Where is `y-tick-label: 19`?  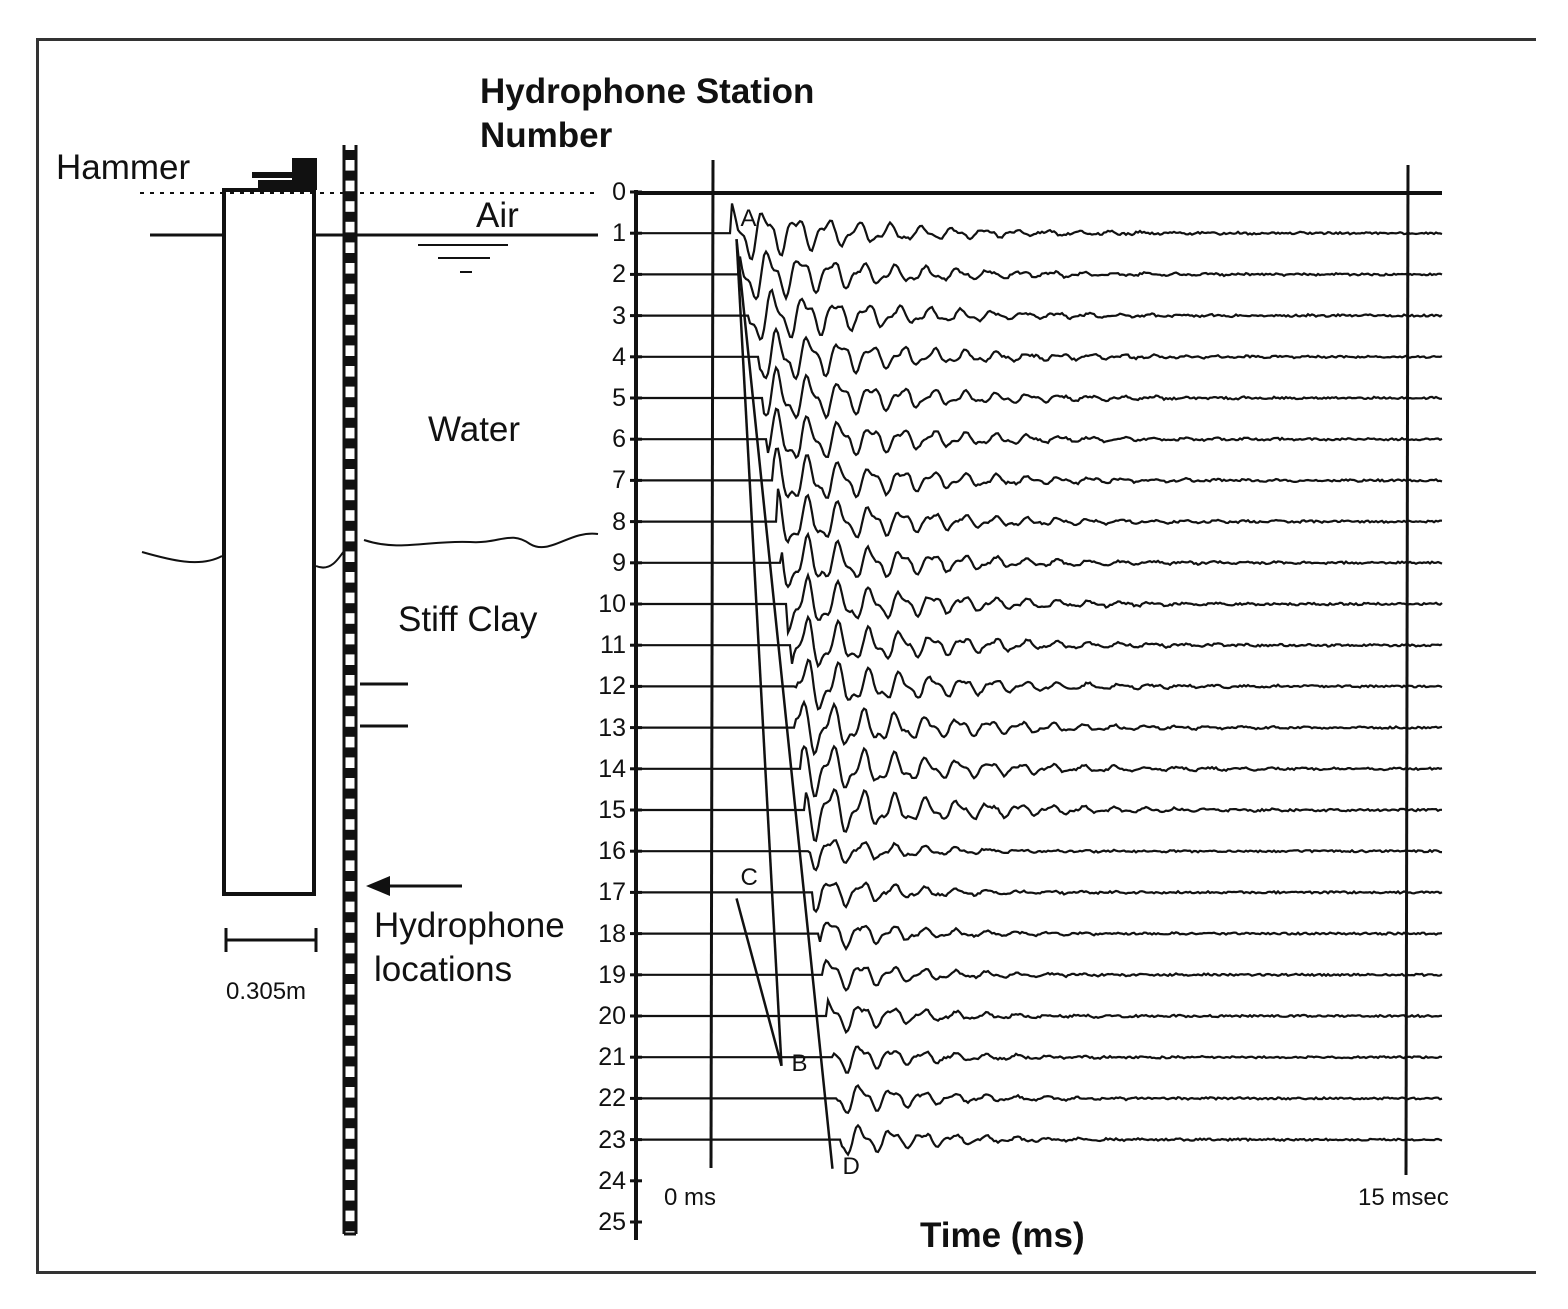
y-tick-label: 19 is located at coordinates (612, 974).